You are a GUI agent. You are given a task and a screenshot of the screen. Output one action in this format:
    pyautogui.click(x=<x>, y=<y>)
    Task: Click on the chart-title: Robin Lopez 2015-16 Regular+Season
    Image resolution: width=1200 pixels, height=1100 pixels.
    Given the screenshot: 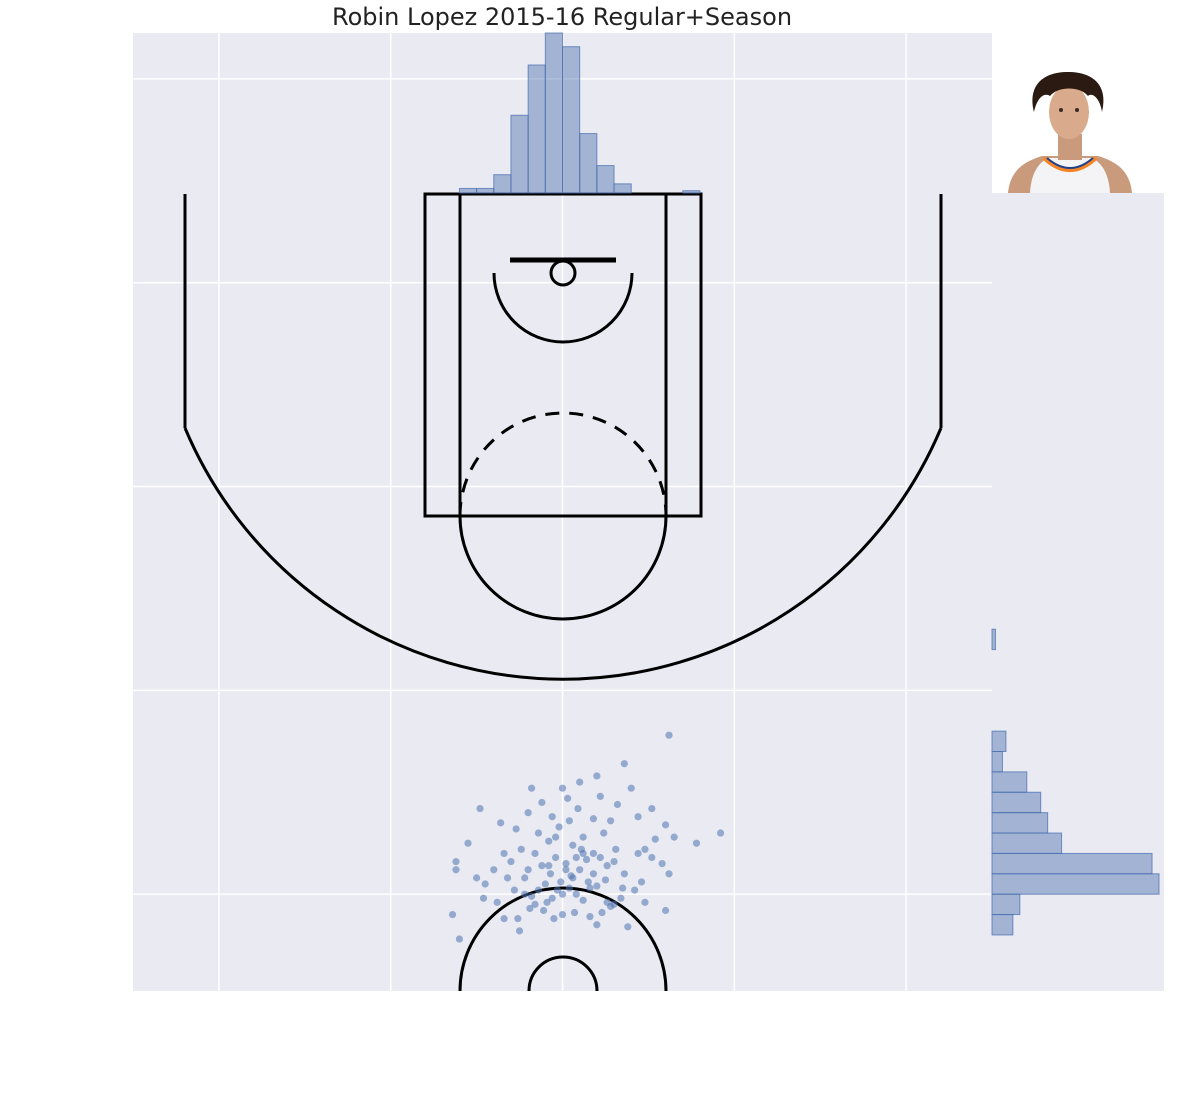 What is the action you would take?
    pyautogui.click(x=562, y=17)
    